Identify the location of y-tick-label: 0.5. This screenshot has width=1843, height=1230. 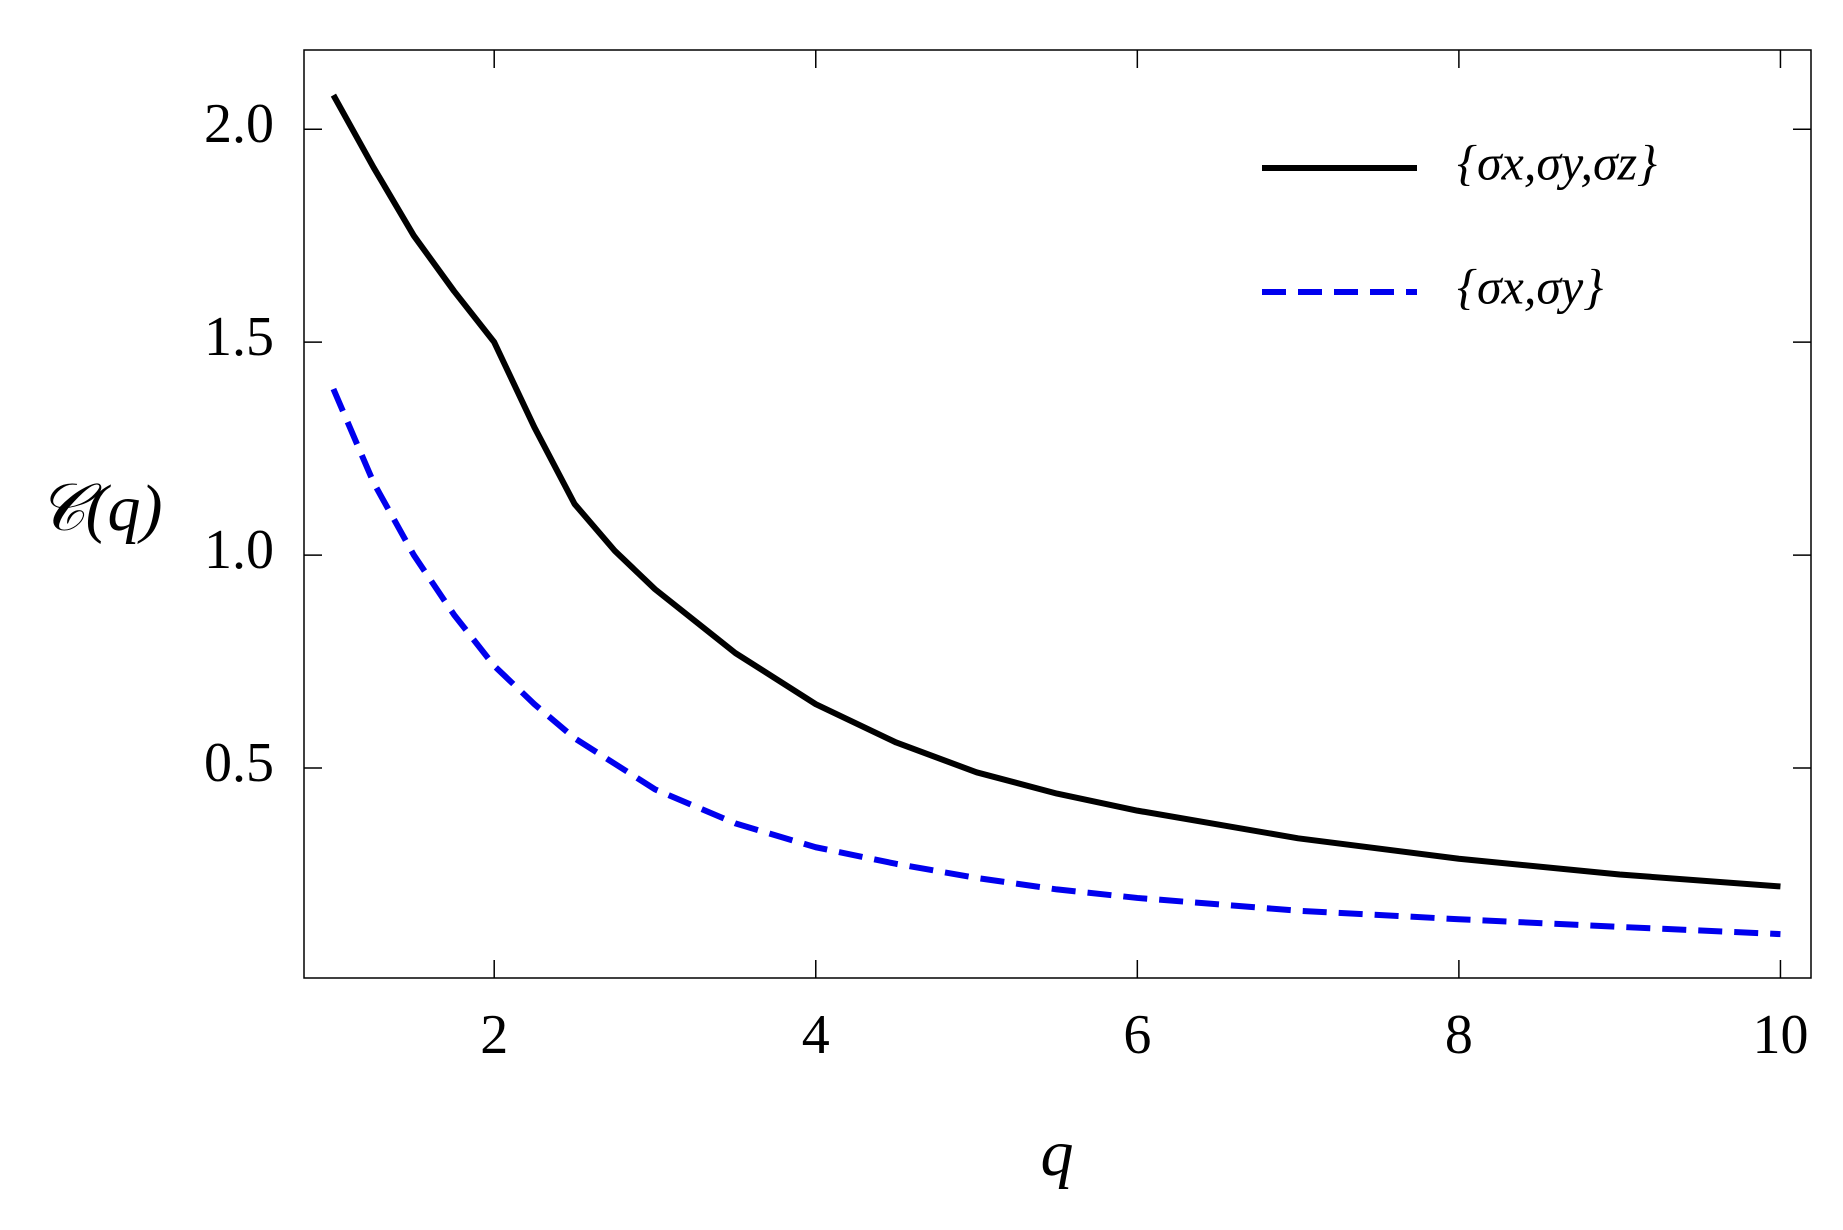
(239, 763).